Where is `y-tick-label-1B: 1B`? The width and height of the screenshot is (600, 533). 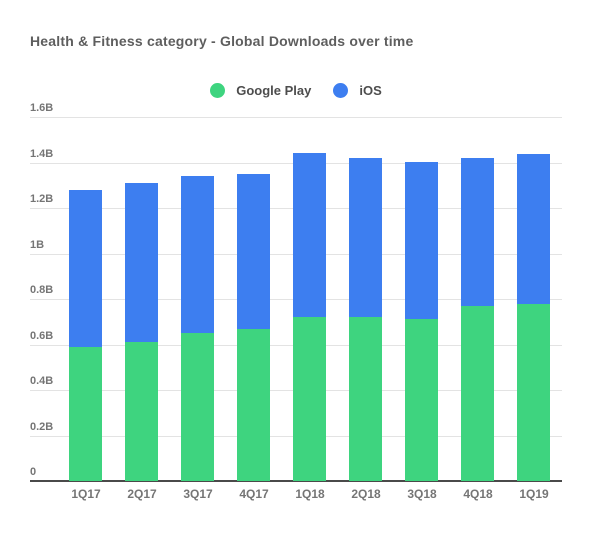 y-tick-label-1B: 1B is located at coordinates (37, 245).